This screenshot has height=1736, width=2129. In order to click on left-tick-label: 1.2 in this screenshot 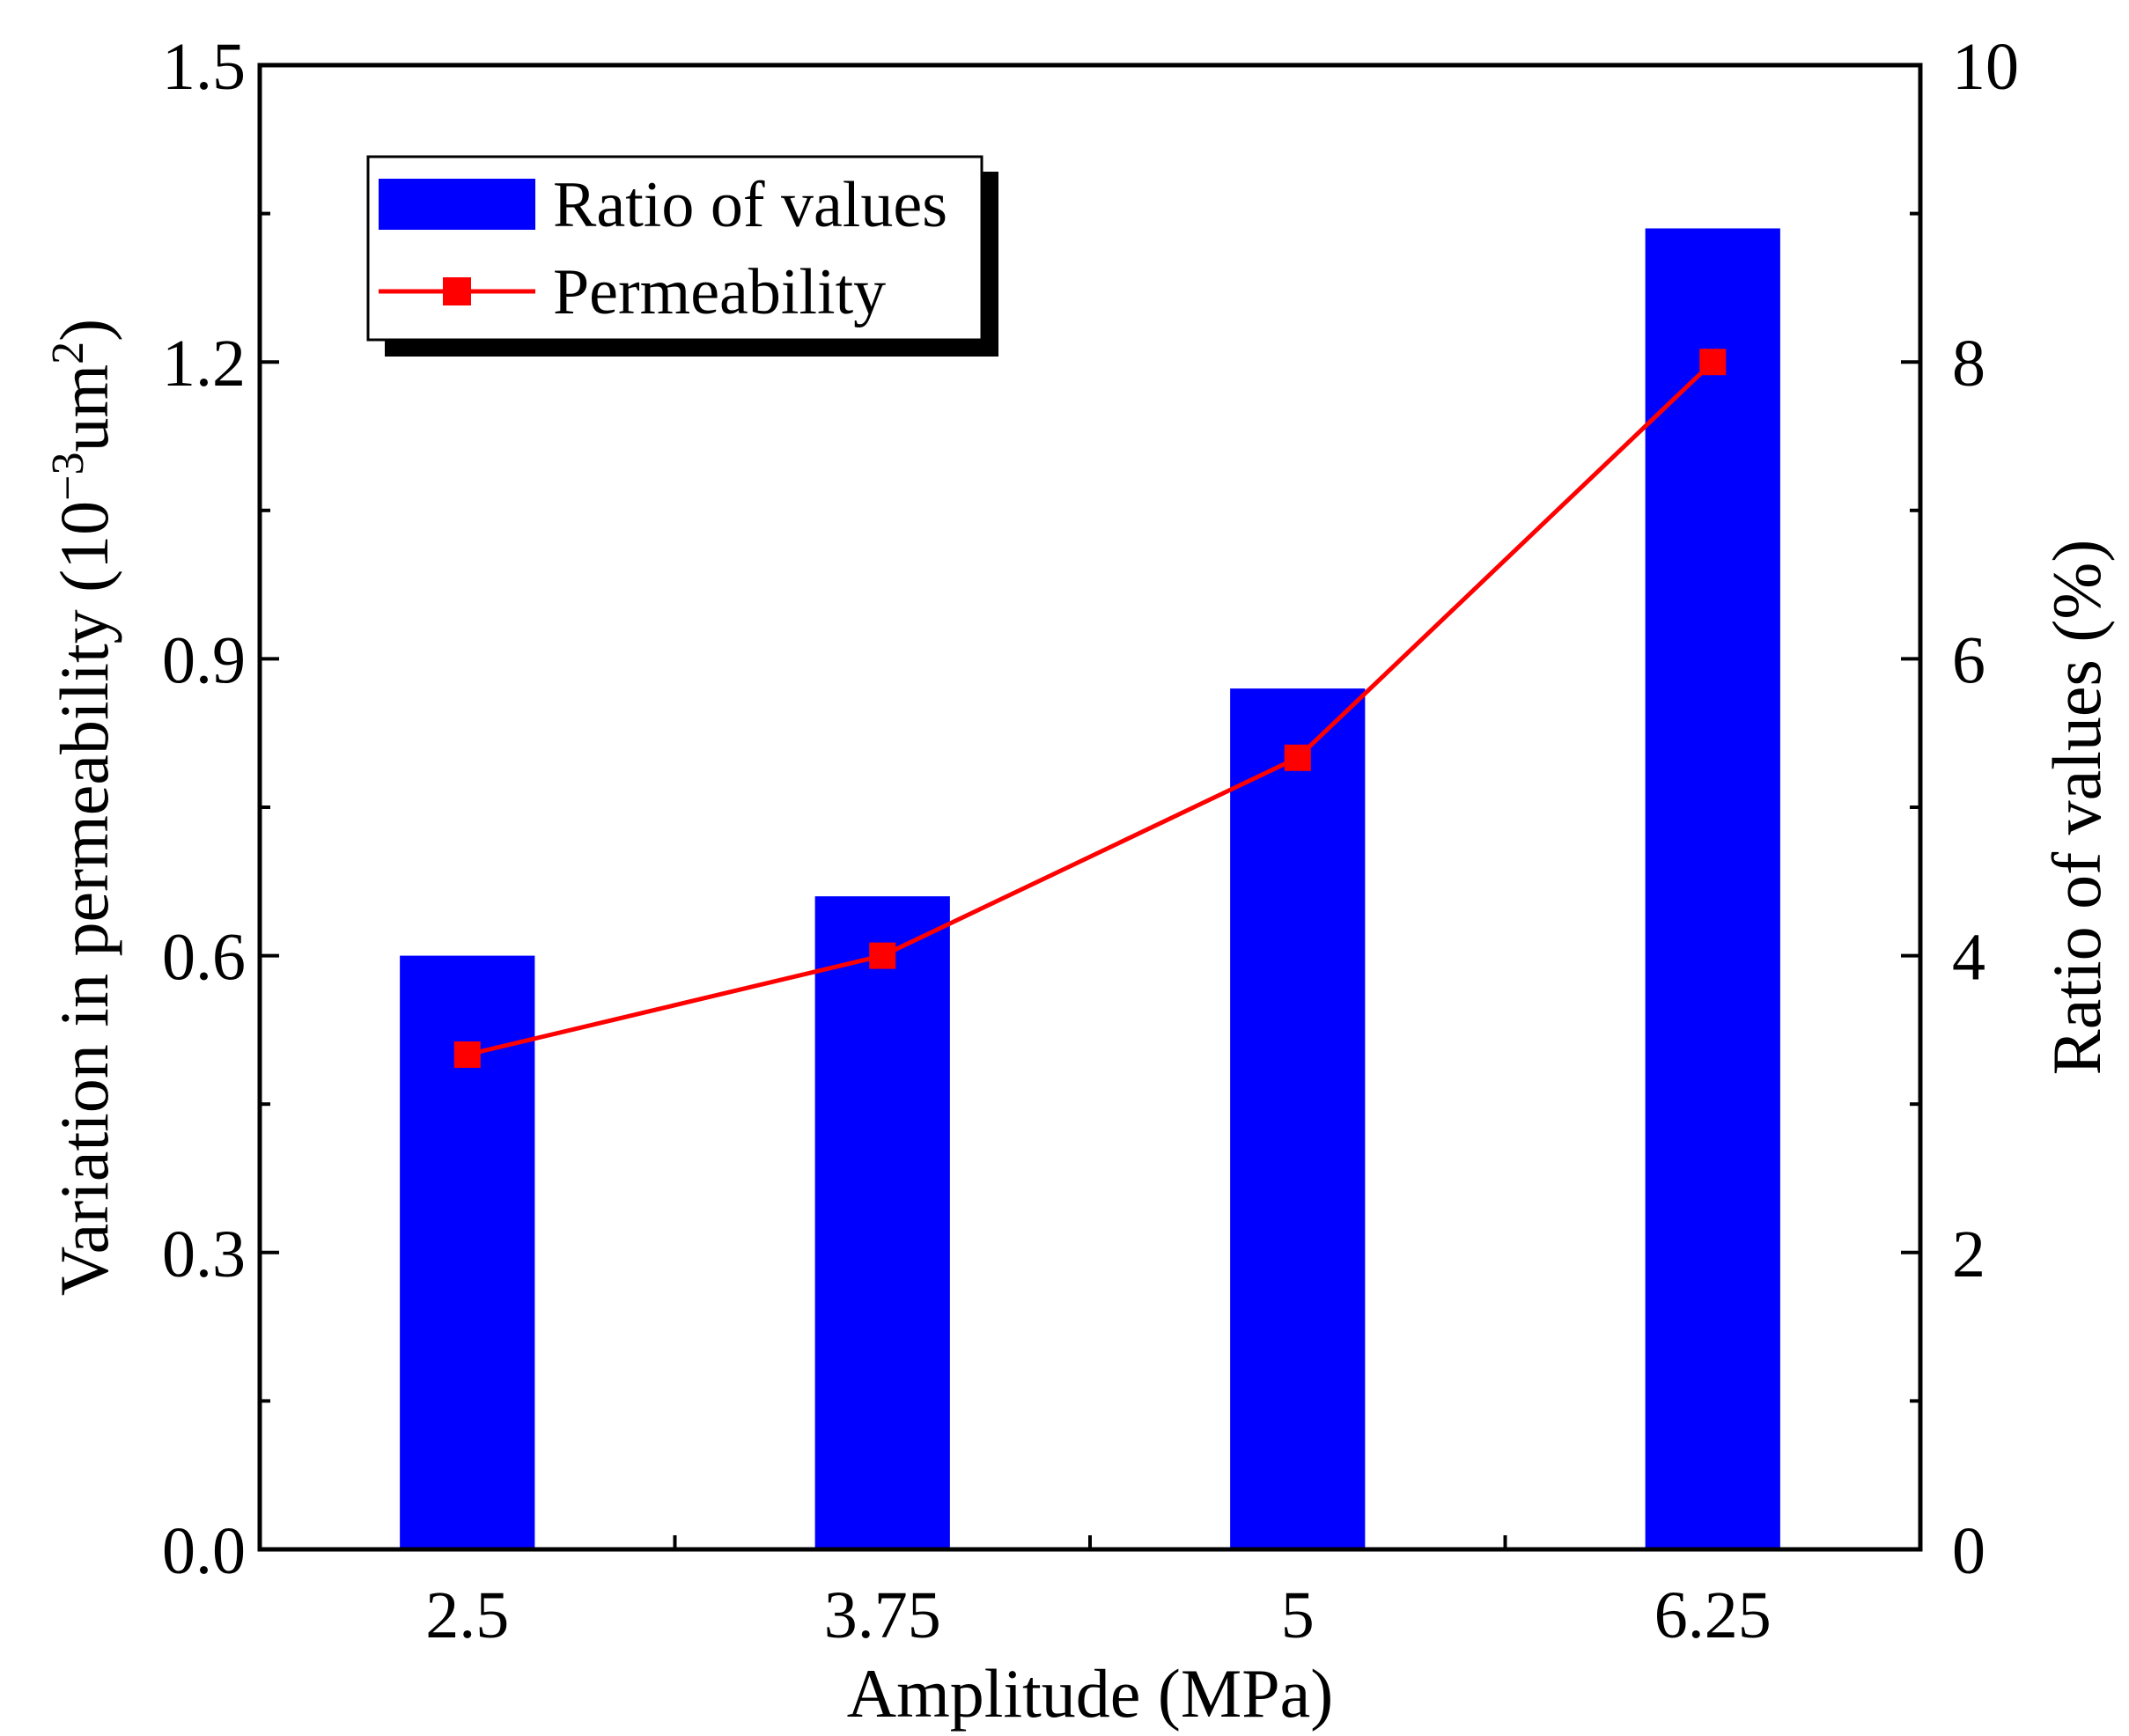, I will do `click(204, 364)`.